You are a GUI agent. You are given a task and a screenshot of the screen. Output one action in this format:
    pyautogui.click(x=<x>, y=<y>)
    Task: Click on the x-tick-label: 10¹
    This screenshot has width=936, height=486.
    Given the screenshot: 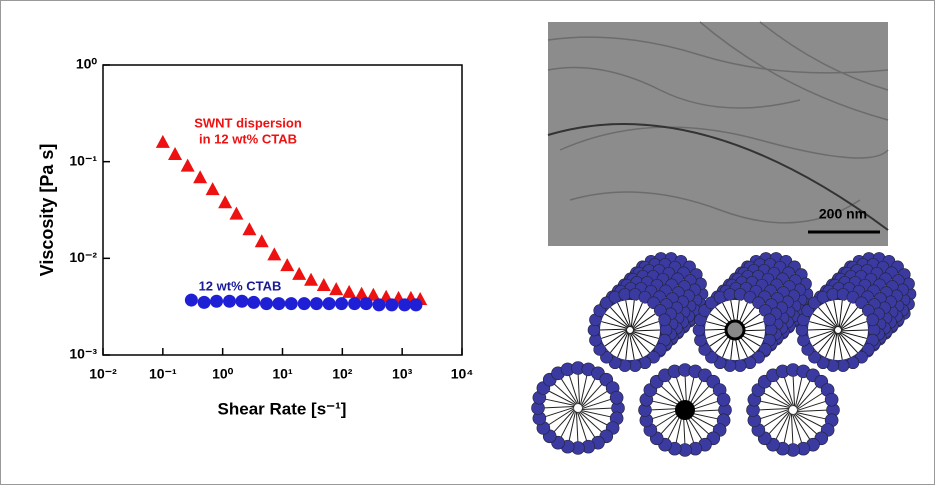 What is the action you would take?
    pyautogui.click(x=282, y=374)
    